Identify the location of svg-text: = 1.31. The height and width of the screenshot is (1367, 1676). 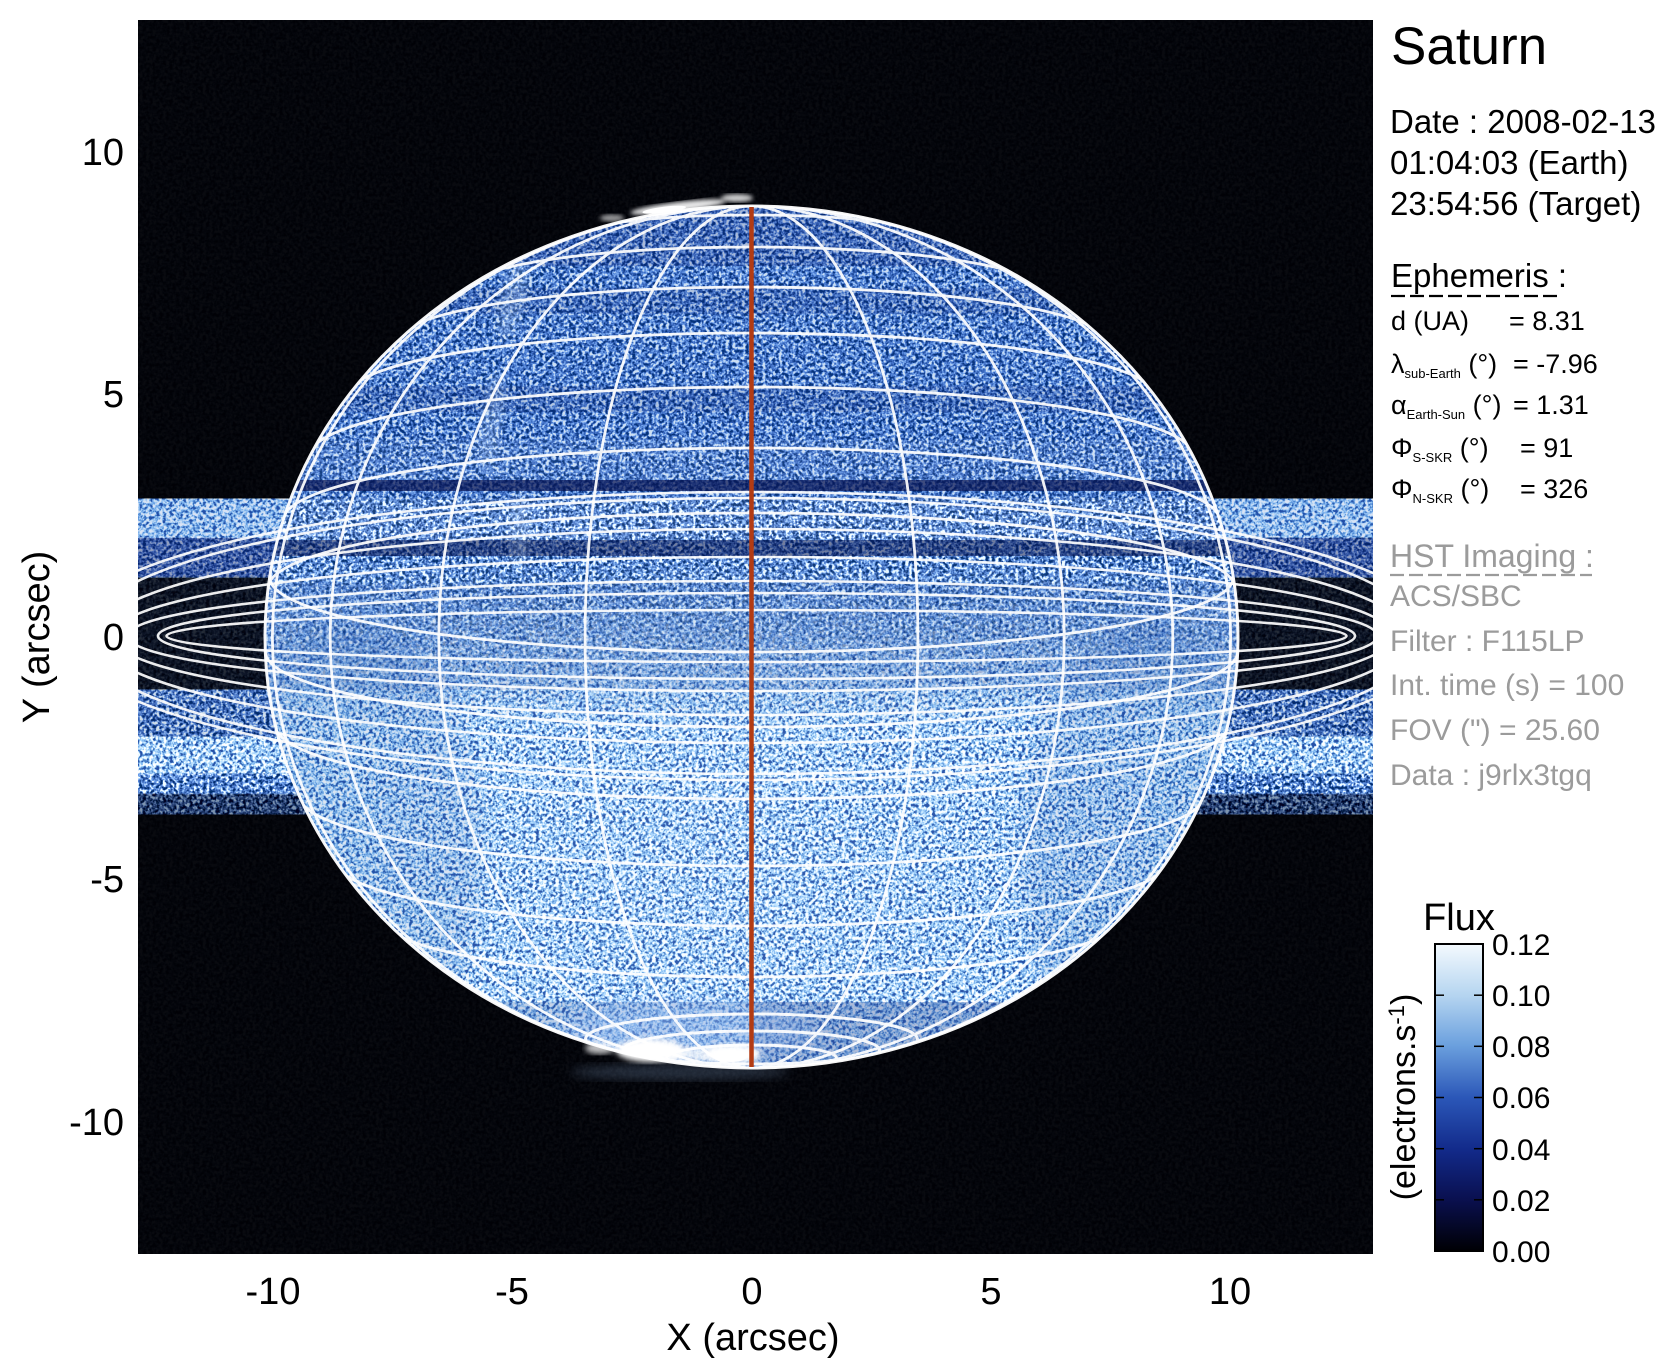
(1551, 405).